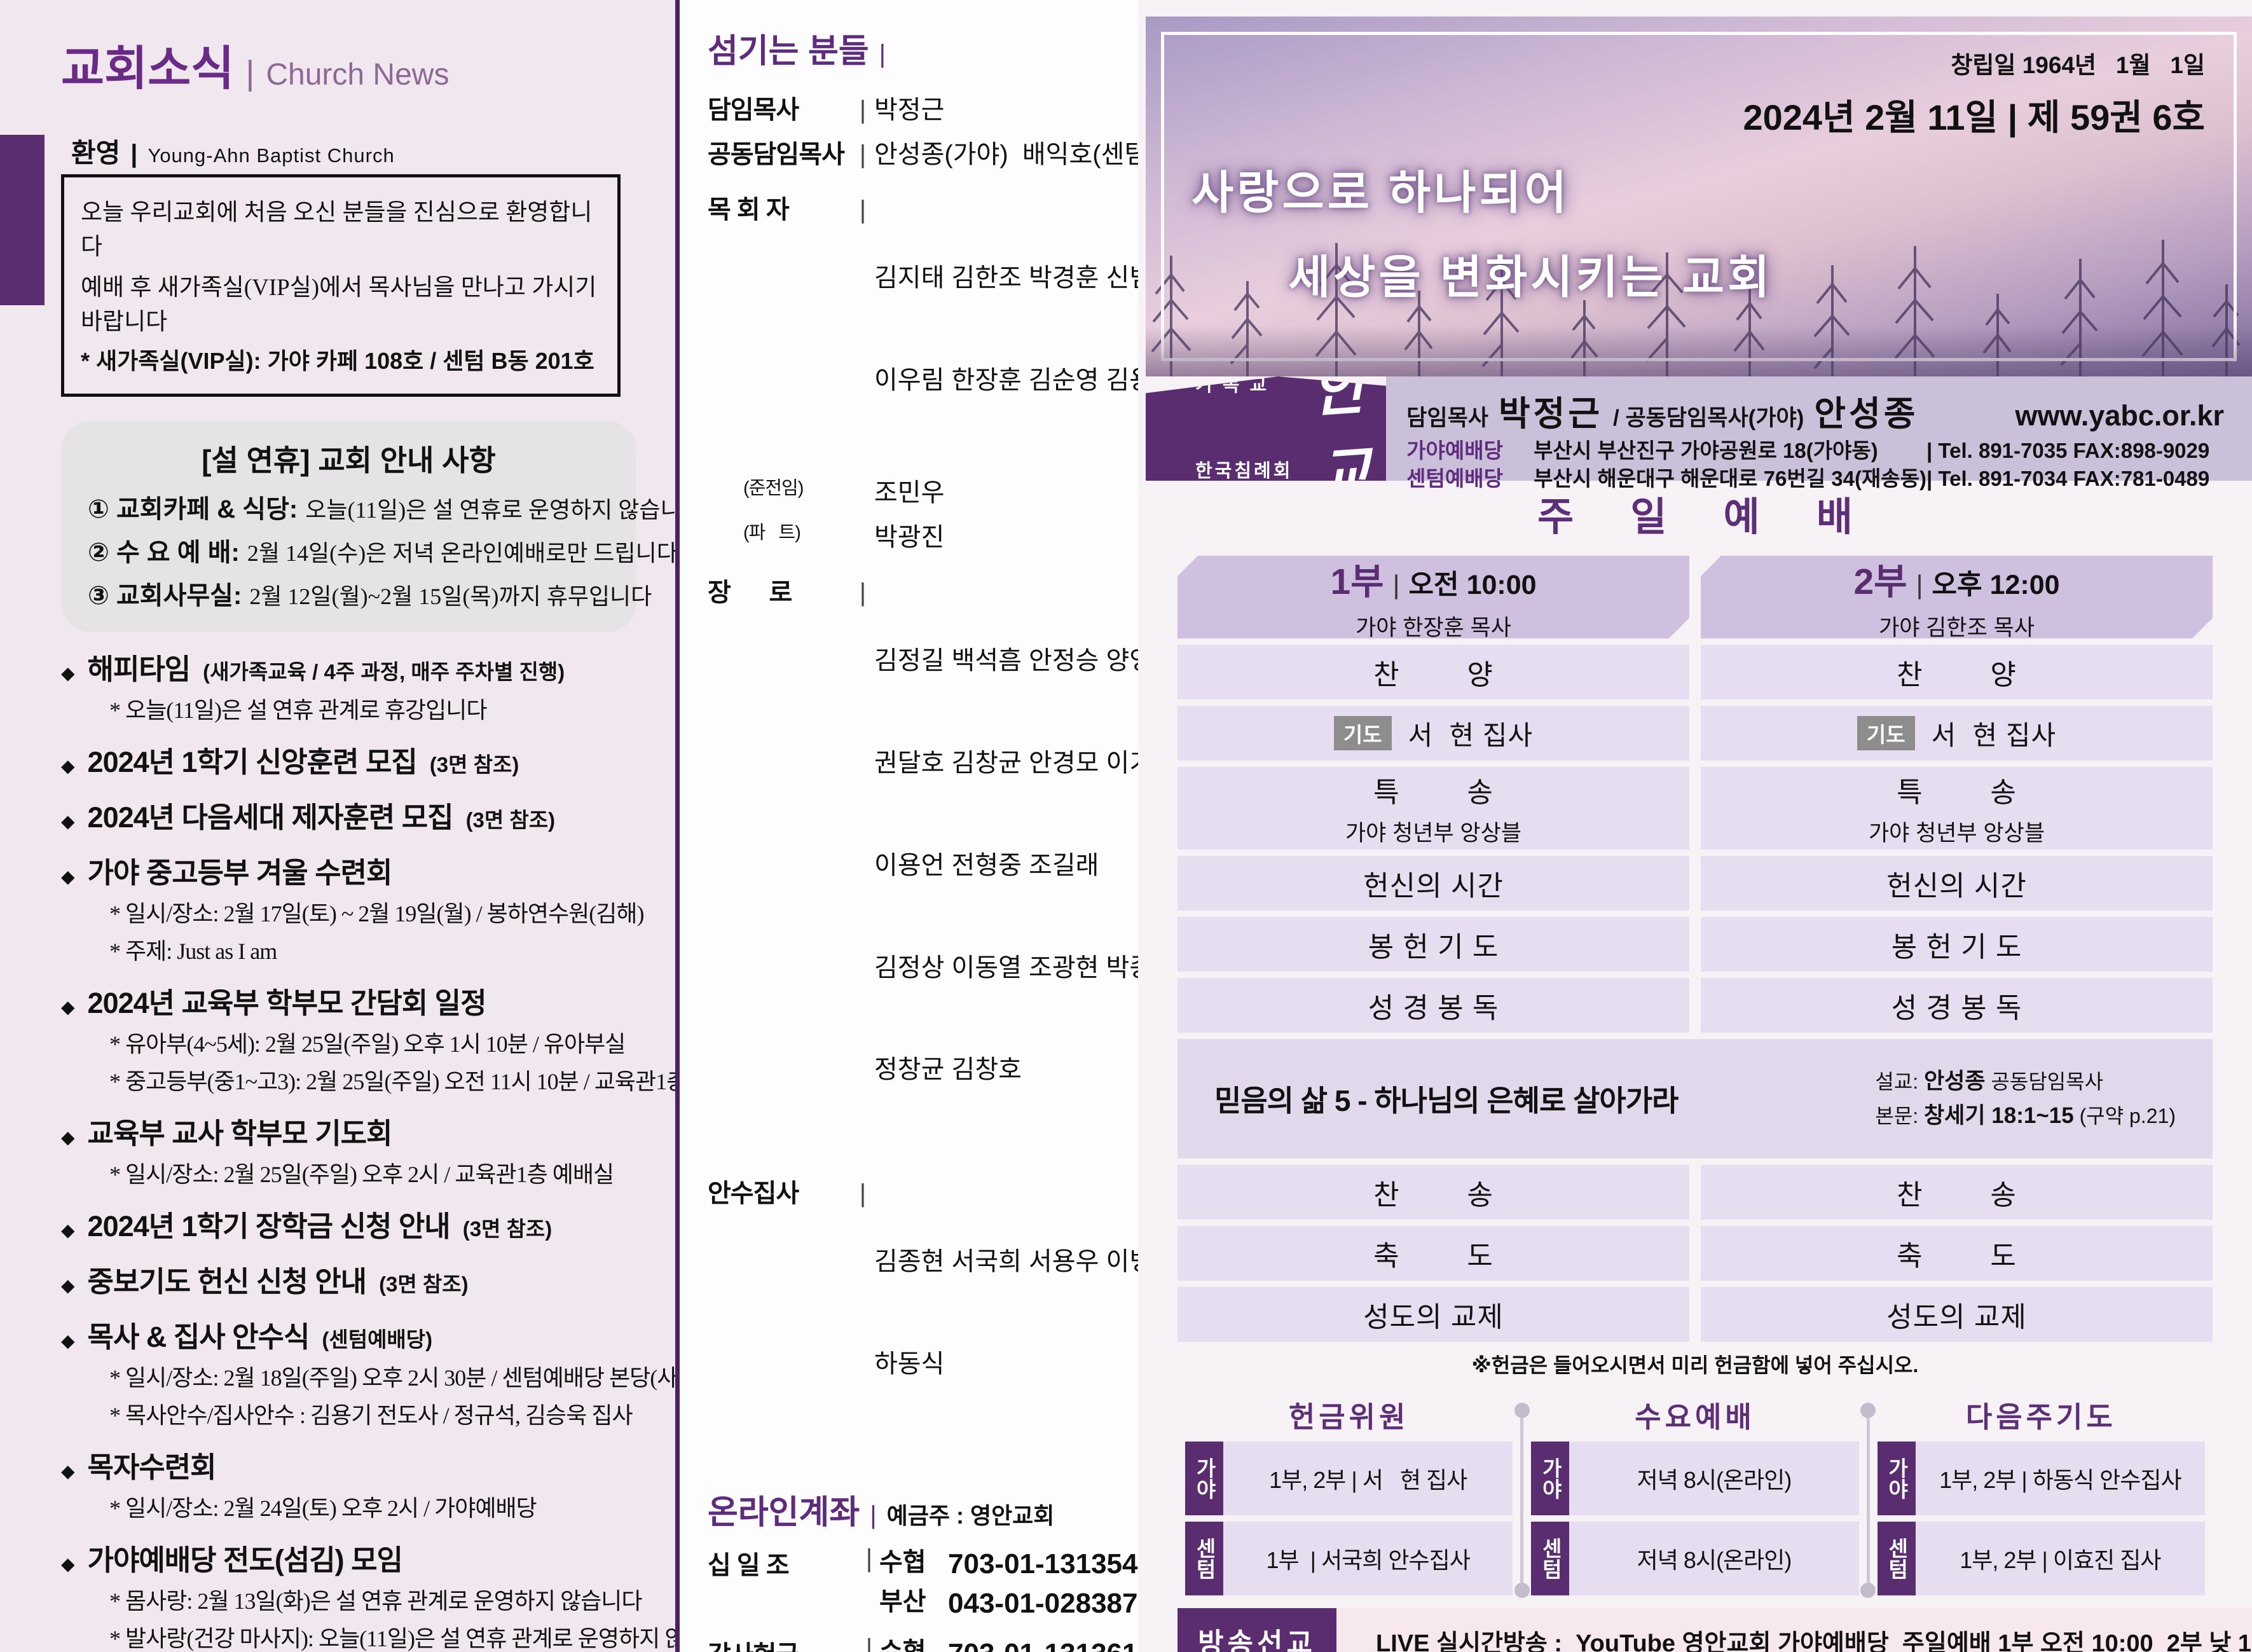 The width and height of the screenshot is (2252, 1652). I want to click on welcome-label: 환영 | Young-Ahn Baptist Church, so click(341, 154).